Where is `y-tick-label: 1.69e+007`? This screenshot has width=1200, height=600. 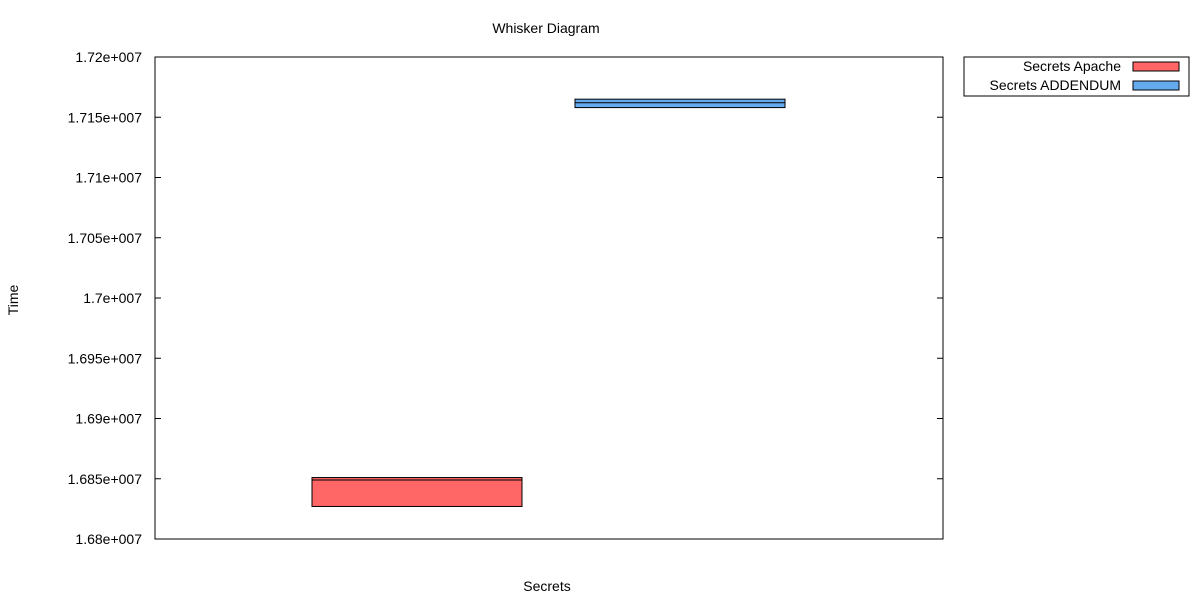 y-tick-label: 1.69e+007 is located at coordinates (108, 419).